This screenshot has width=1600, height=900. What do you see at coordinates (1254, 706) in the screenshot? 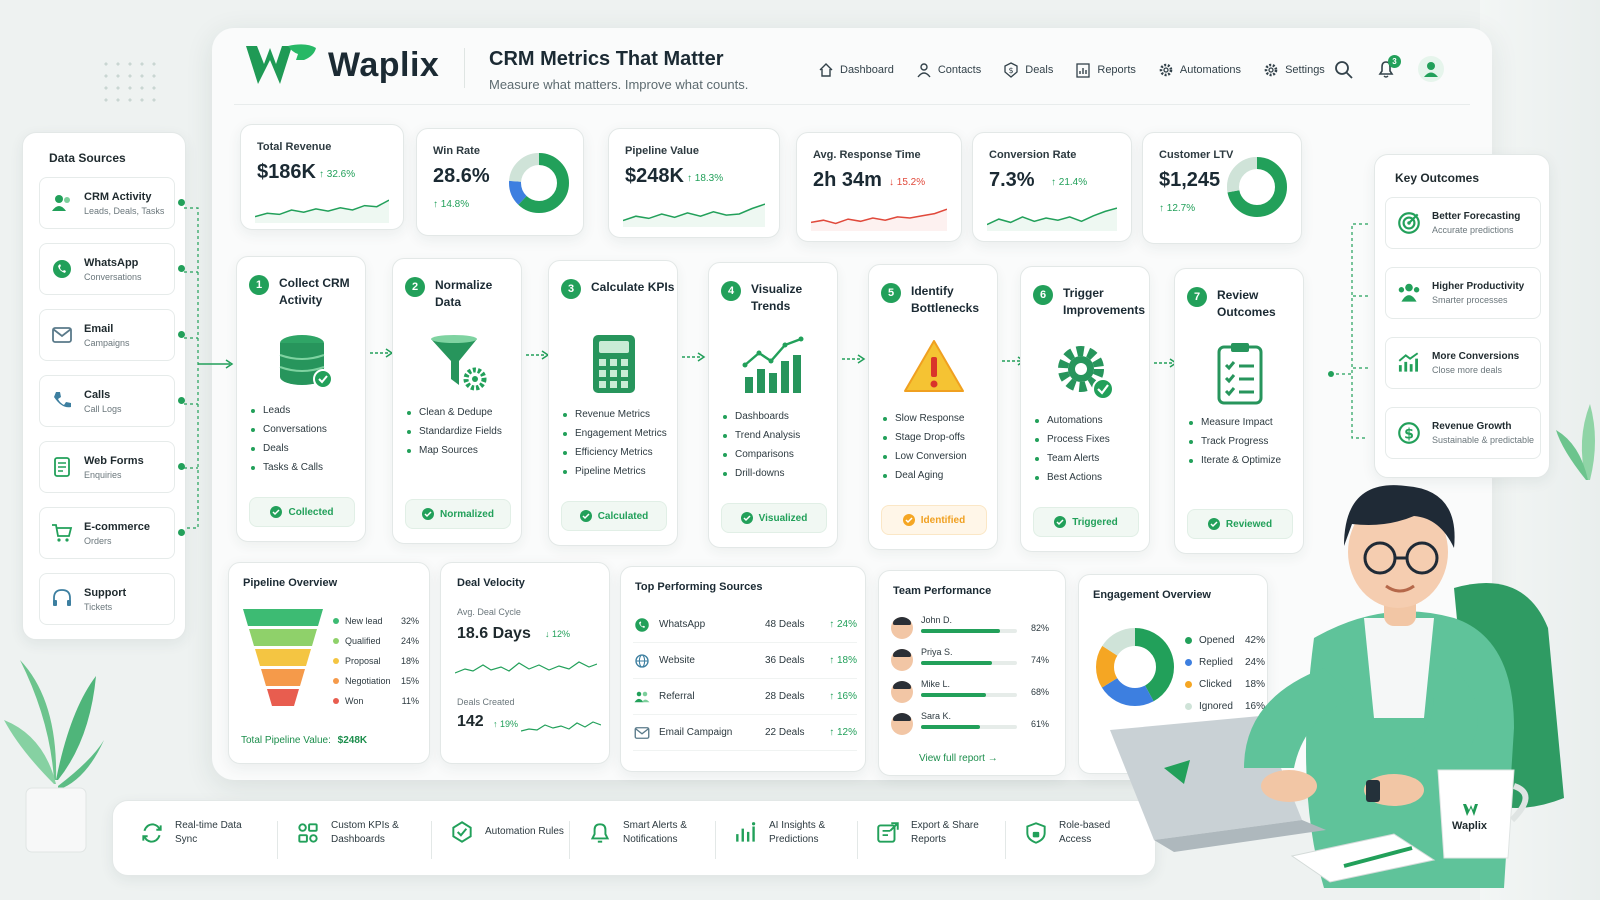
I see `legend-value: 16%` at bounding box center [1254, 706].